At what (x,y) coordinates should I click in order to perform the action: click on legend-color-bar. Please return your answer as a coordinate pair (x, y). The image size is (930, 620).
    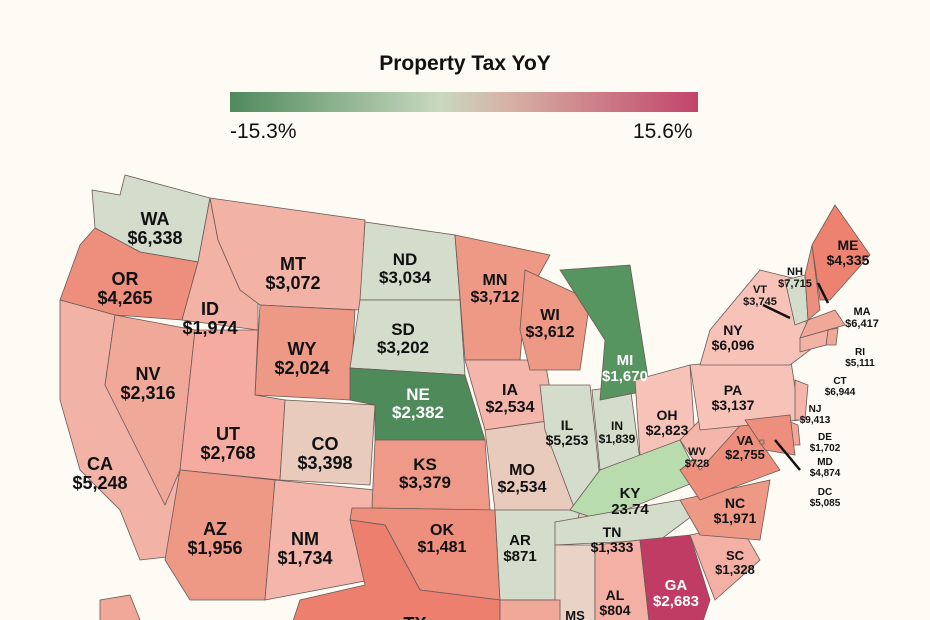
    Looking at the image, I should click on (464, 102).